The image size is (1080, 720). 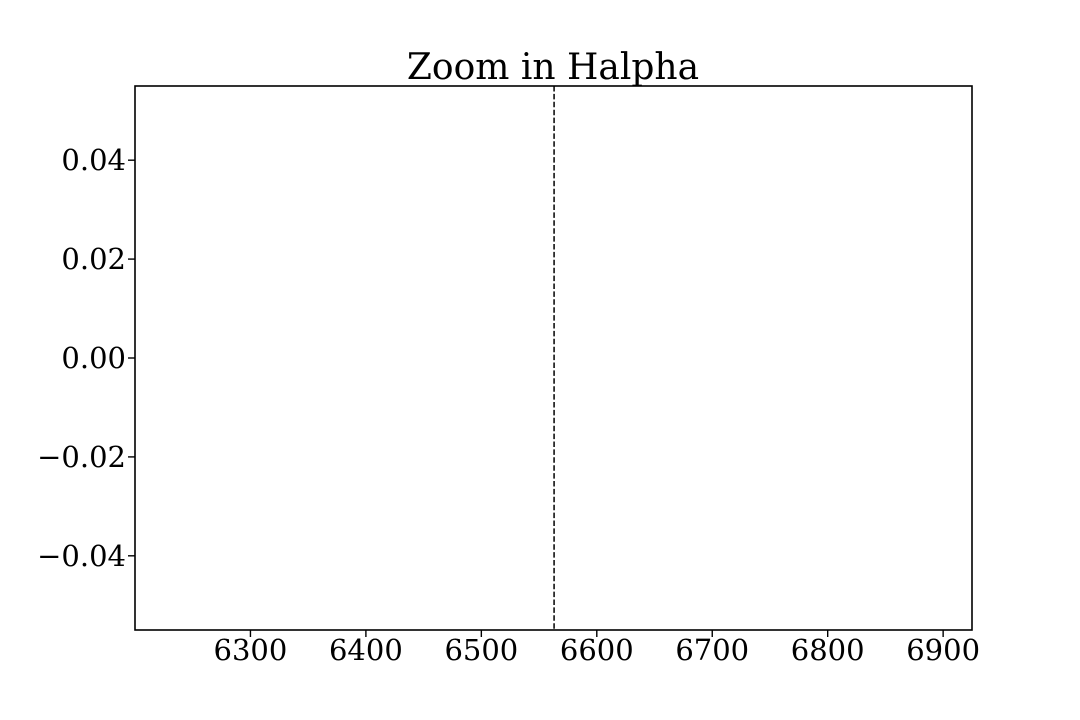 I want to click on x-tick-label: 6400, so click(x=366, y=650).